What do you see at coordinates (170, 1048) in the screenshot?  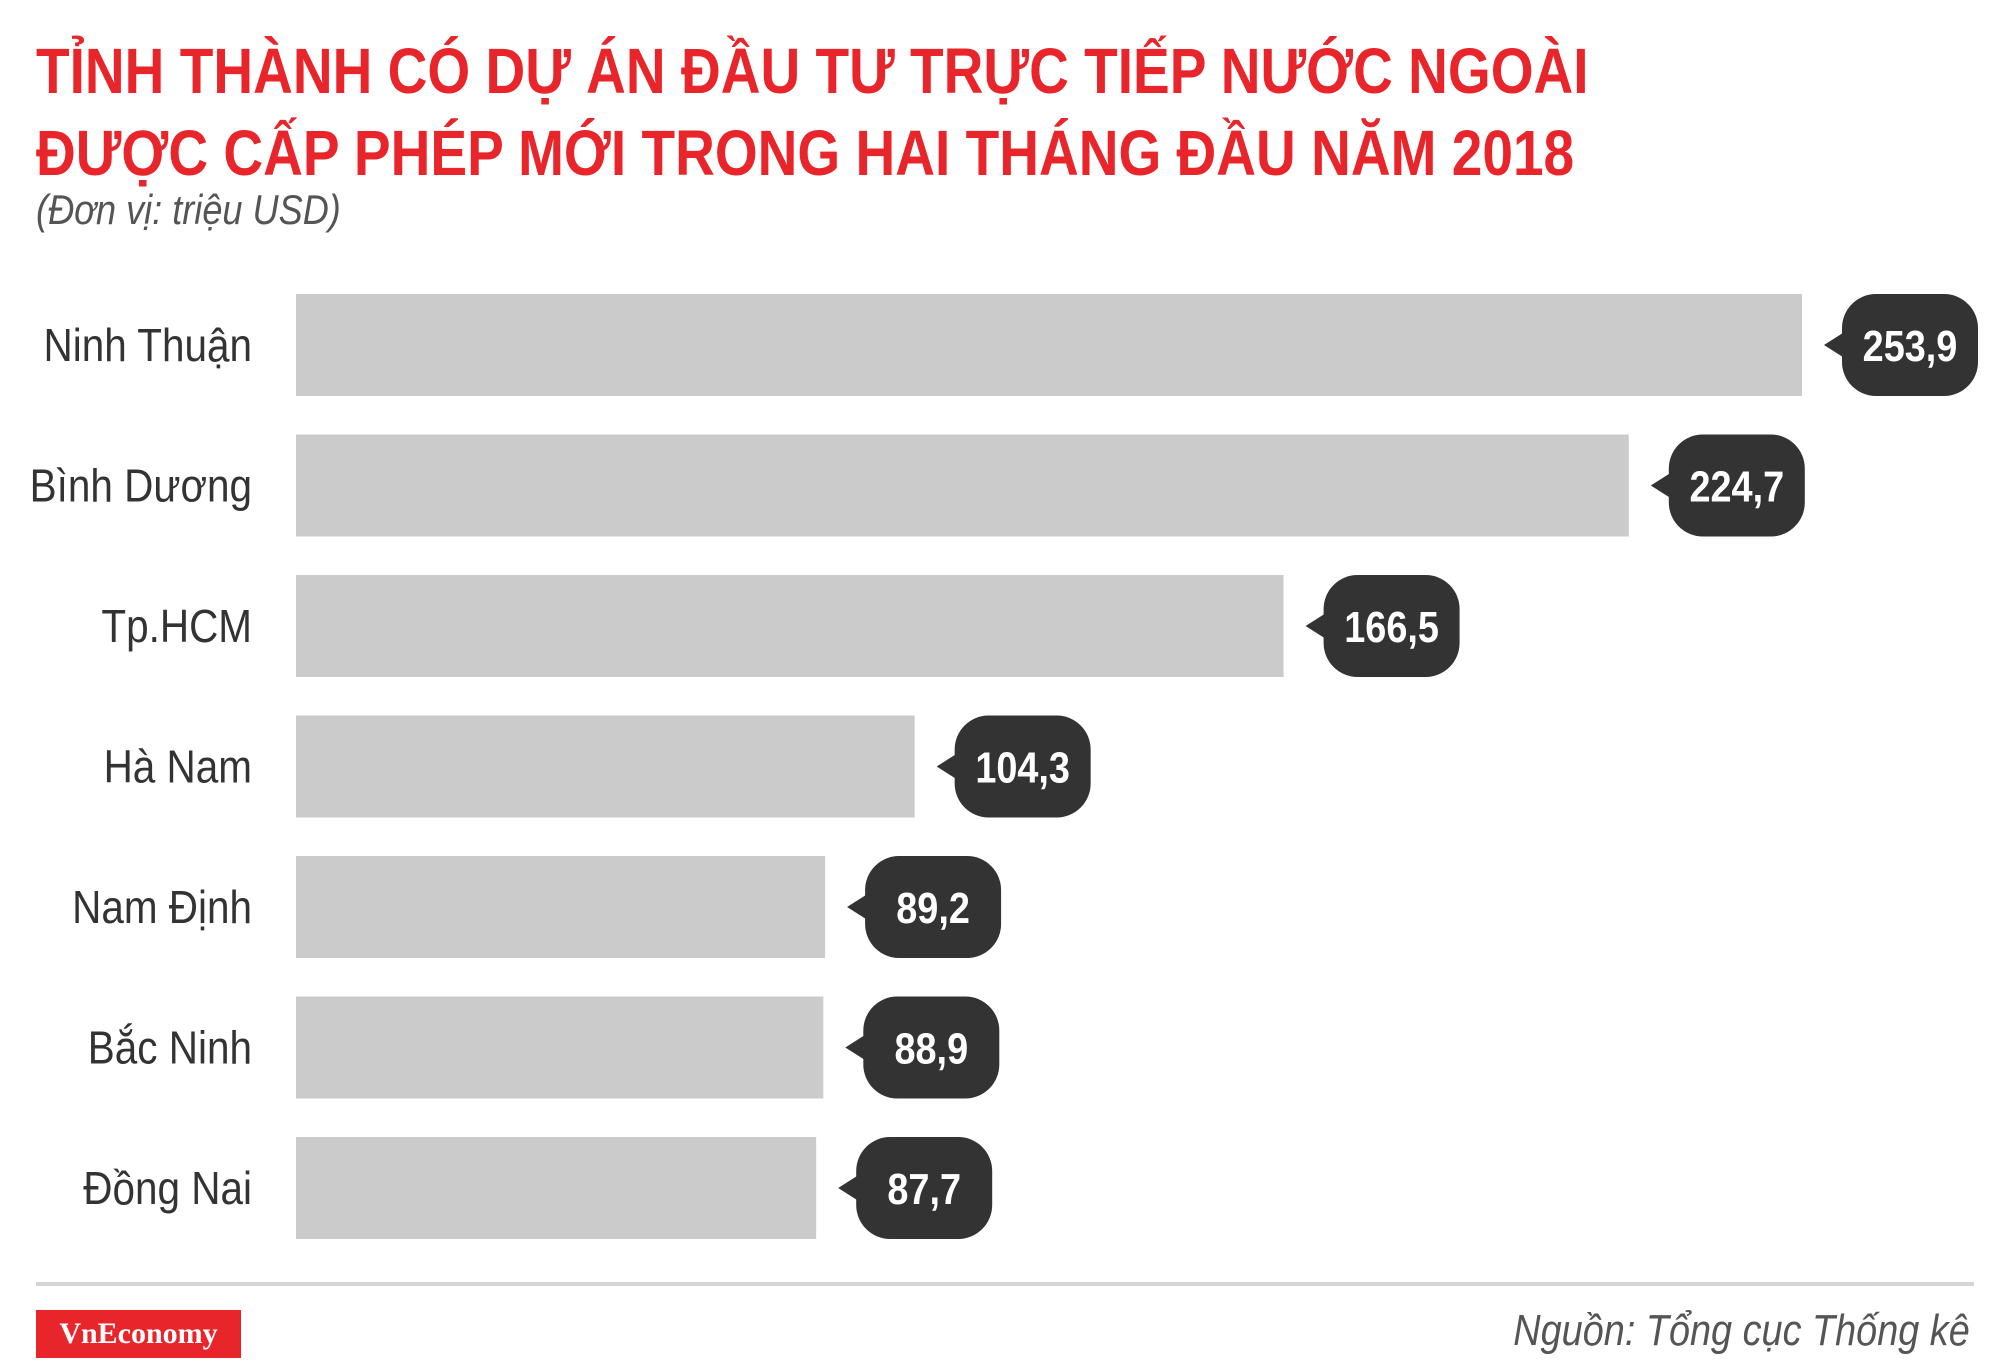 I see `category-label: Bắc Ninh` at bounding box center [170, 1048].